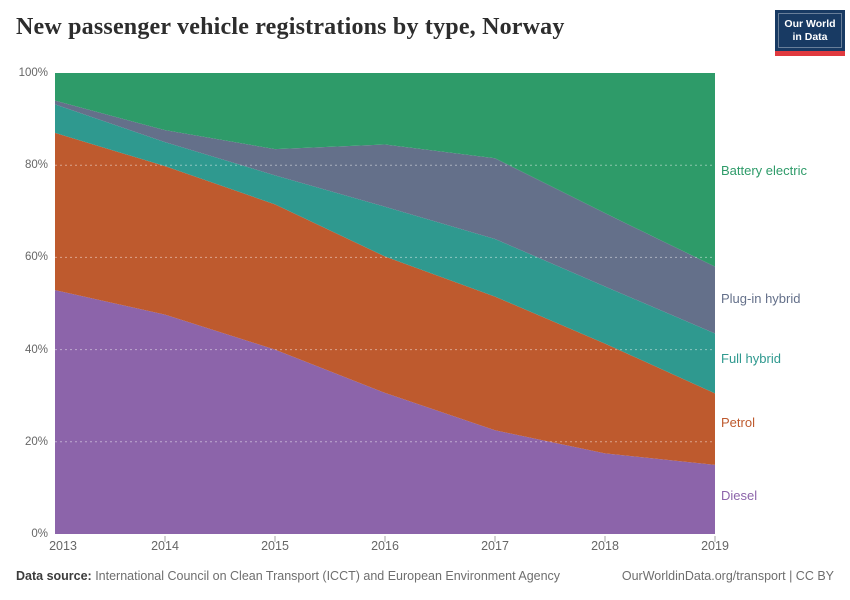 The width and height of the screenshot is (850, 600). Describe the element at coordinates (36, 442) in the screenshot. I see `y-tick-label-20: 20%` at that location.